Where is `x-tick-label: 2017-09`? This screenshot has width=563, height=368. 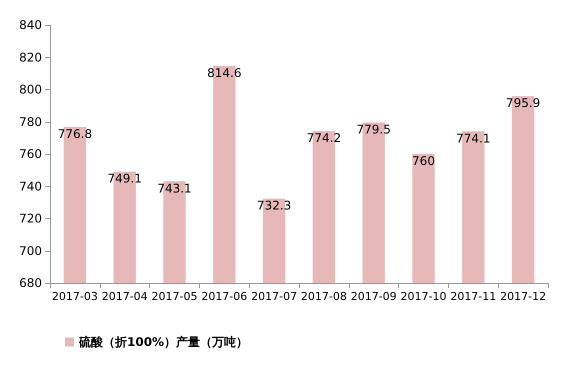
x-tick-label: 2017-09 is located at coordinates (373, 296).